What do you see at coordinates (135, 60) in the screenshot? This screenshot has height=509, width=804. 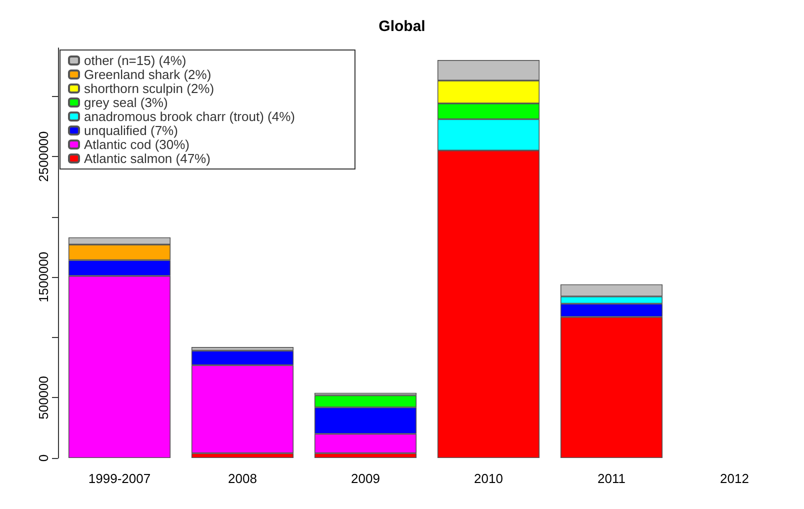 I see `legend-label: other (n=15) (4%)` at bounding box center [135, 60].